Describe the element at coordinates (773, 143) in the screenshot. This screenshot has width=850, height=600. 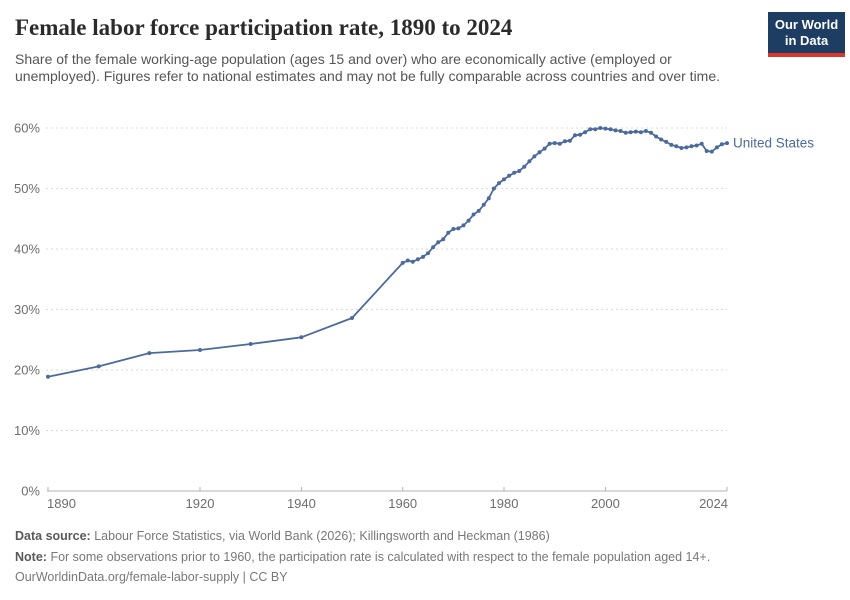
I see `series-label-united-states: United States` at that location.